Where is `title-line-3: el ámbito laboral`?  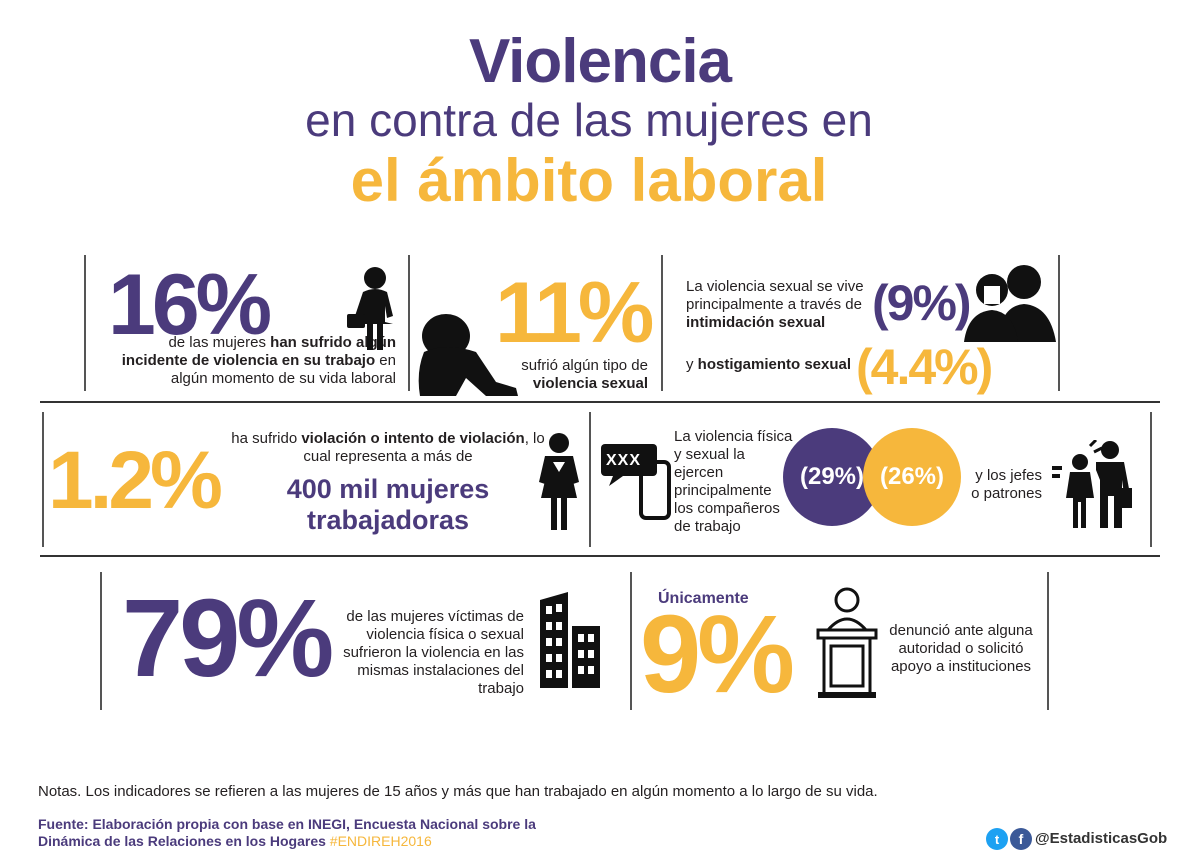 title-line-3: el ámbito laboral is located at coordinates (589, 180).